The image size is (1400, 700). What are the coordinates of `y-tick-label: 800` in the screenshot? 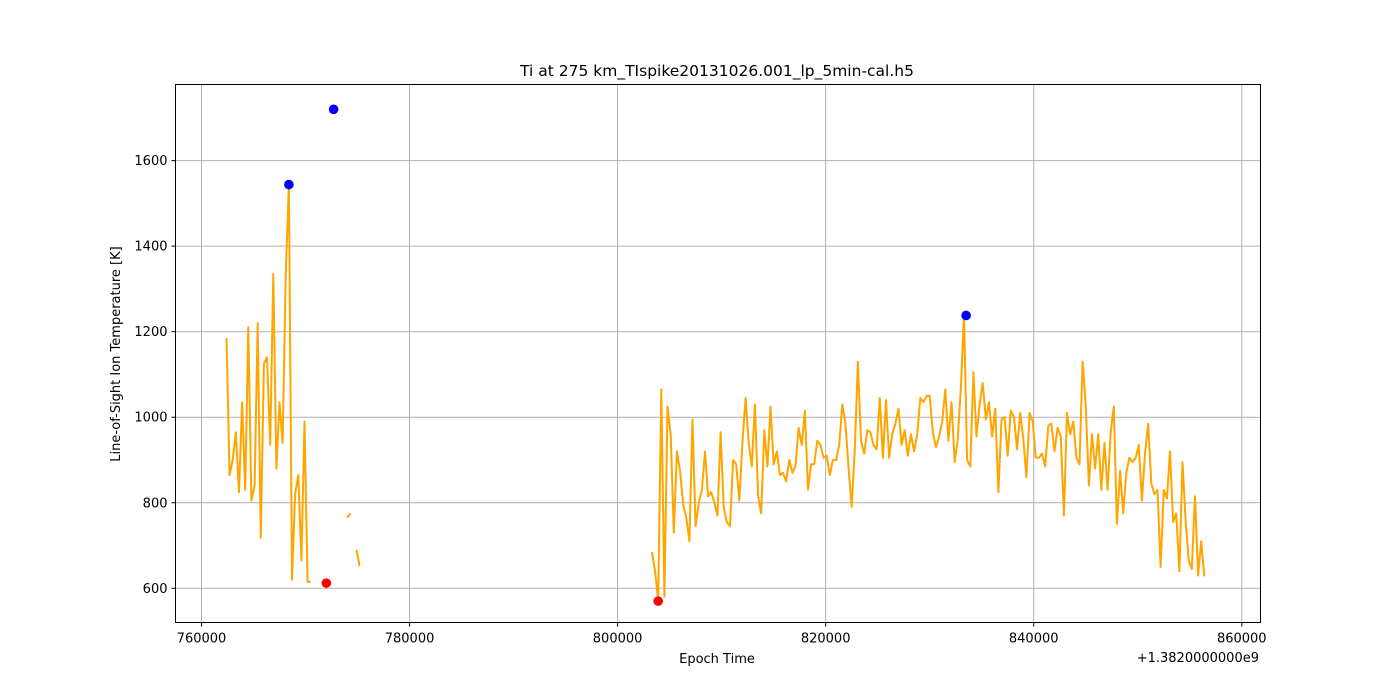 It's located at (155, 503).